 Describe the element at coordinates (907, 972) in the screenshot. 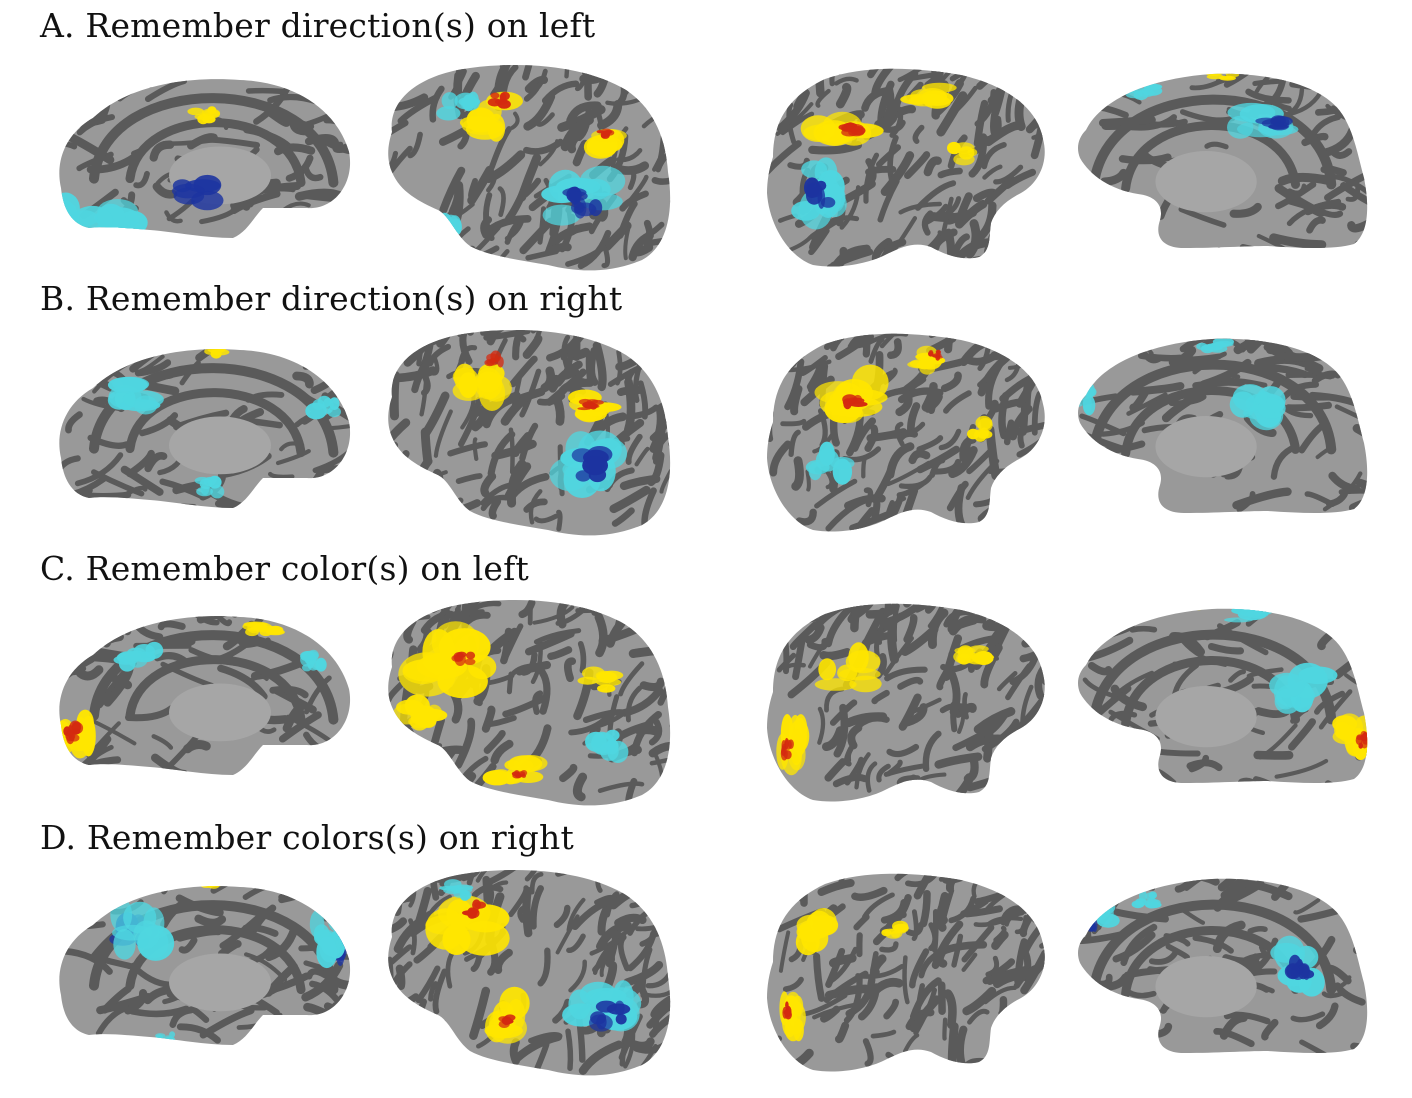

I see `row-d-right-lateral-brain` at that location.